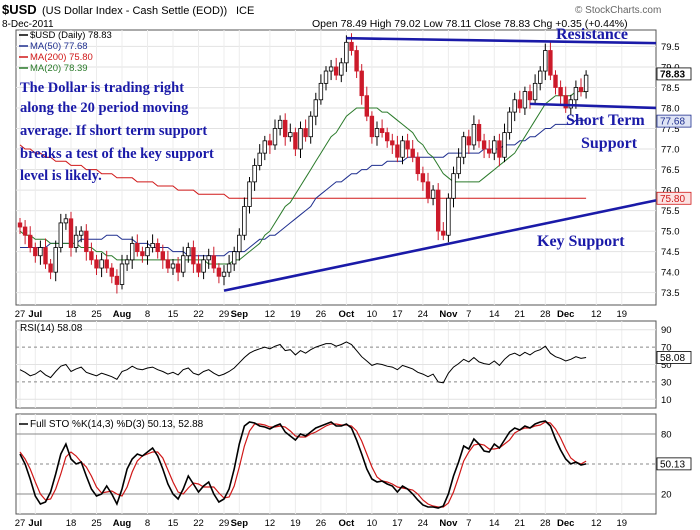 The height and width of the screenshot is (530, 700). I want to click on sto-tick-label: 20, so click(666, 495).